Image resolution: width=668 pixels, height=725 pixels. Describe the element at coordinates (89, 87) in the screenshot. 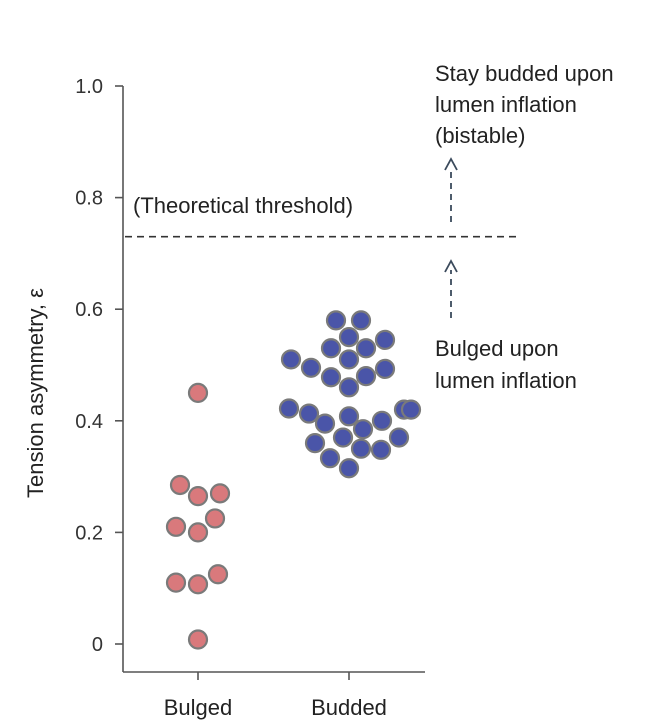

I see `y-tick-label: 1.0` at that location.